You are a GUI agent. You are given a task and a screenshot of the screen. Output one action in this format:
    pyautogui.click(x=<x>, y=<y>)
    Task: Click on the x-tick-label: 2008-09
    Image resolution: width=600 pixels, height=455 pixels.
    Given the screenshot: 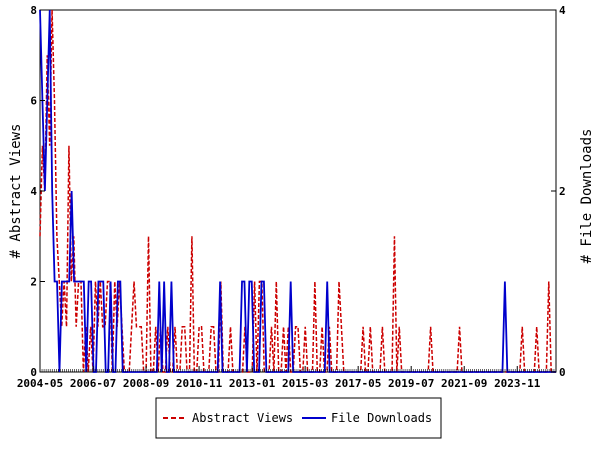 What is the action you would take?
    pyautogui.click(x=146, y=383)
    